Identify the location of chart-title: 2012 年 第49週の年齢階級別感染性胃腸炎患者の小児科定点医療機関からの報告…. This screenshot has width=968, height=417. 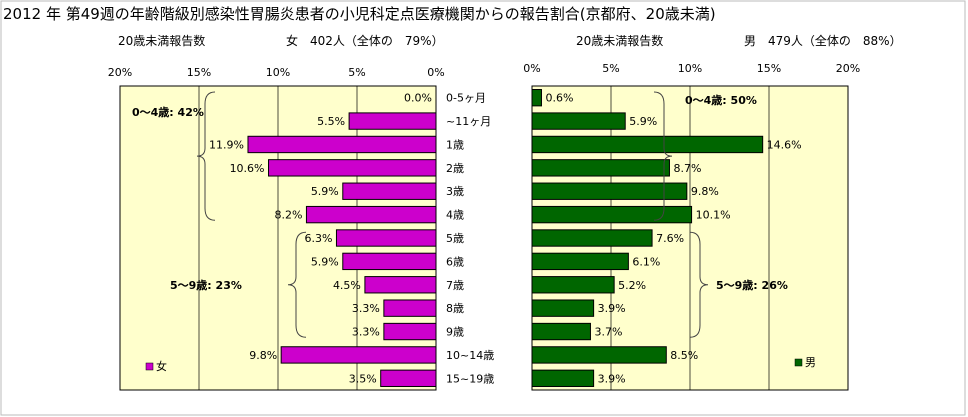
(359, 14).